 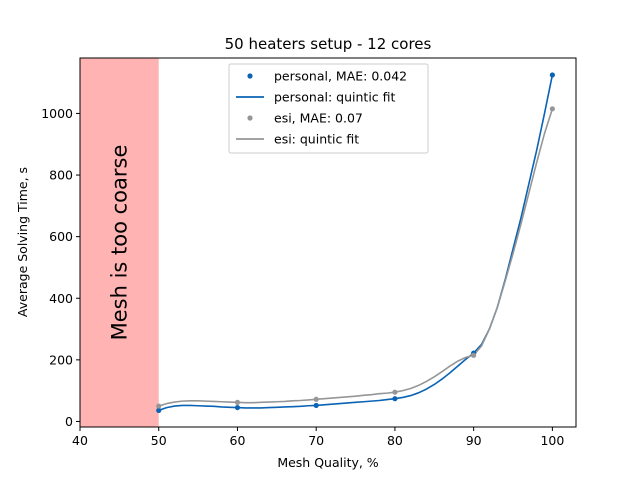 I want to click on y-tick-label: 200, so click(x=61, y=359).